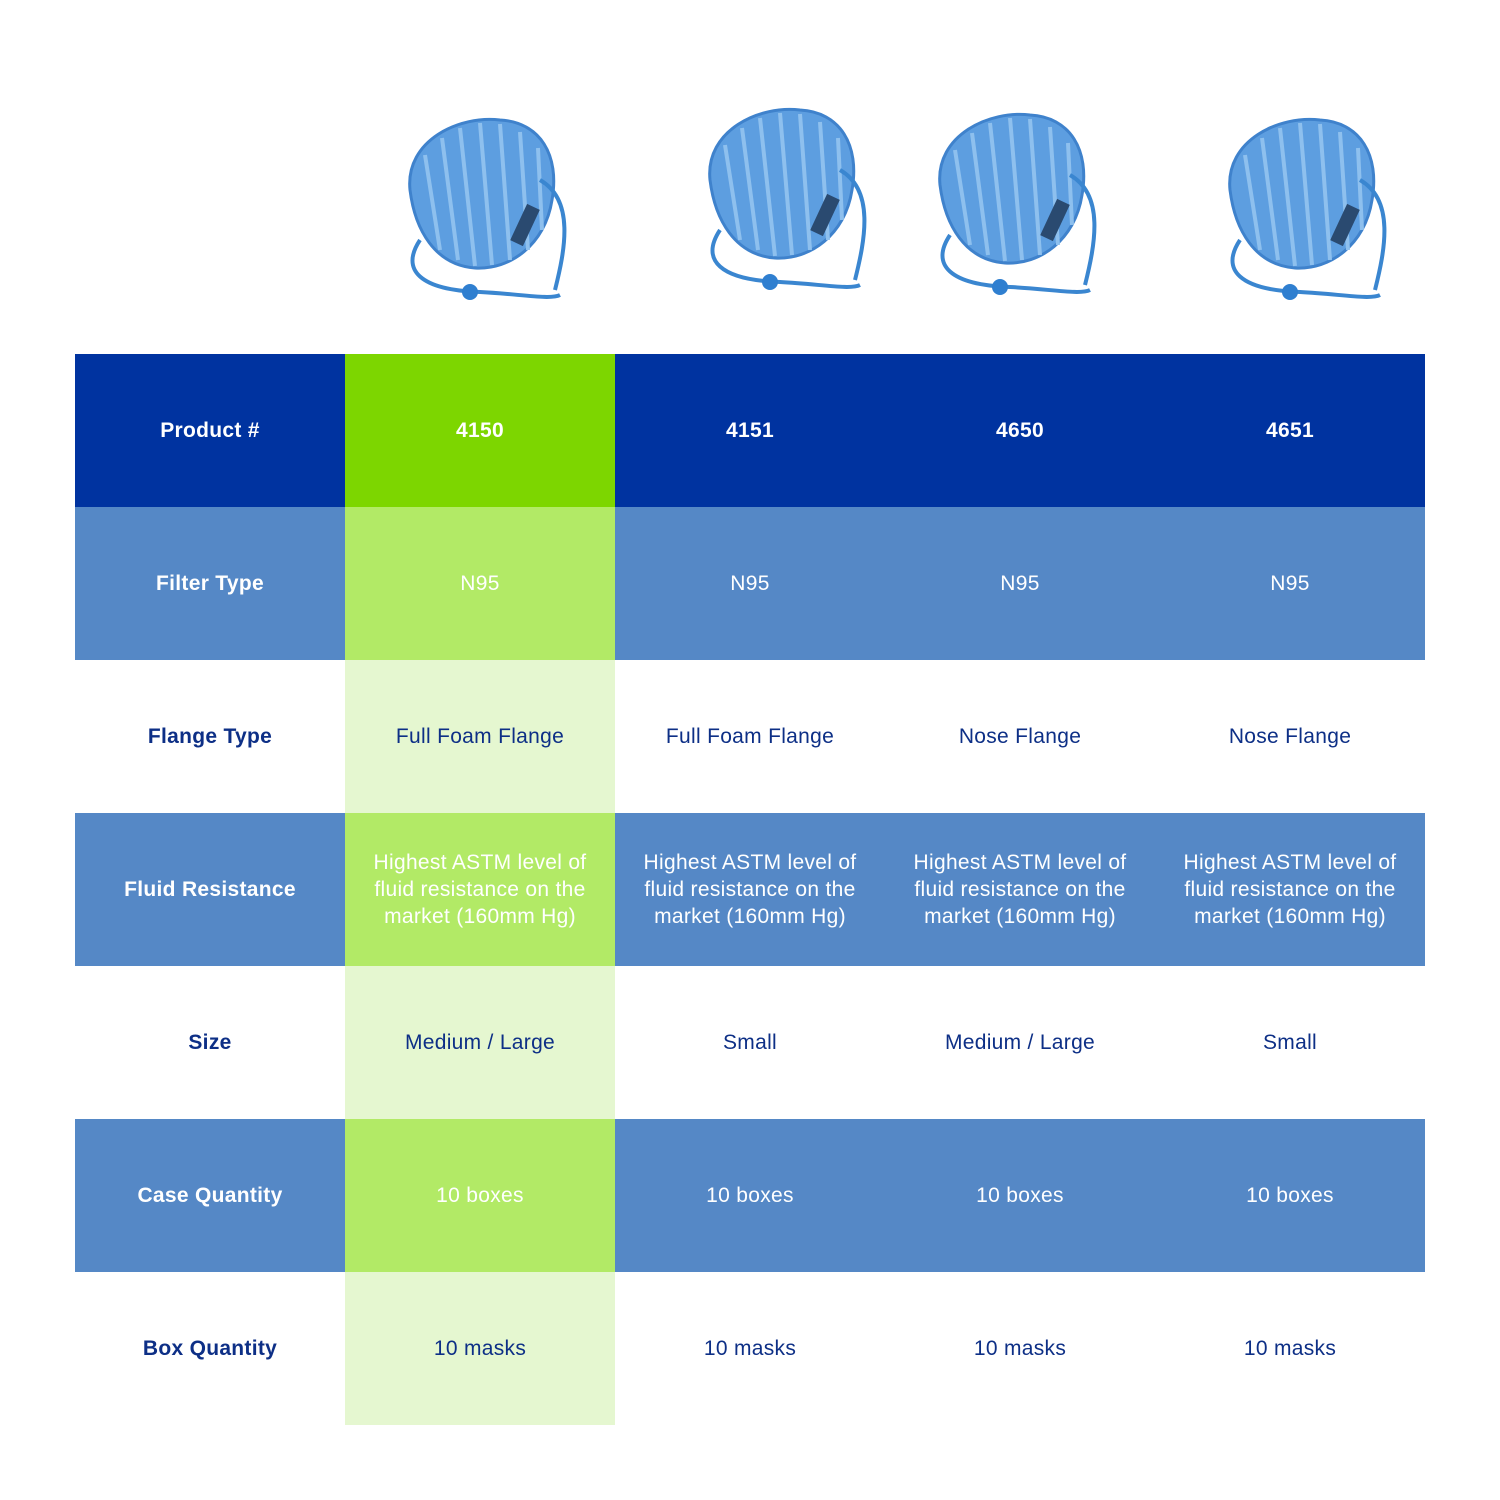 This screenshot has width=1500, height=1500. Describe the element at coordinates (750, 430) in the screenshot. I see `product-number: 4151` at that location.